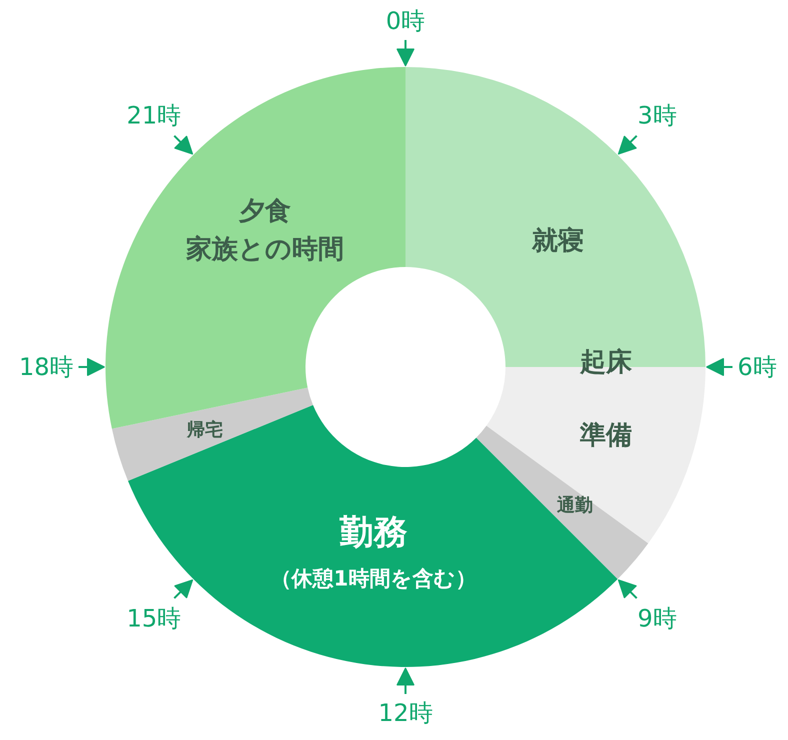 The height and width of the screenshot is (740, 788). What do you see at coordinates (154, 115) in the screenshot?
I see `text: 21時` at bounding box center [154, 115].